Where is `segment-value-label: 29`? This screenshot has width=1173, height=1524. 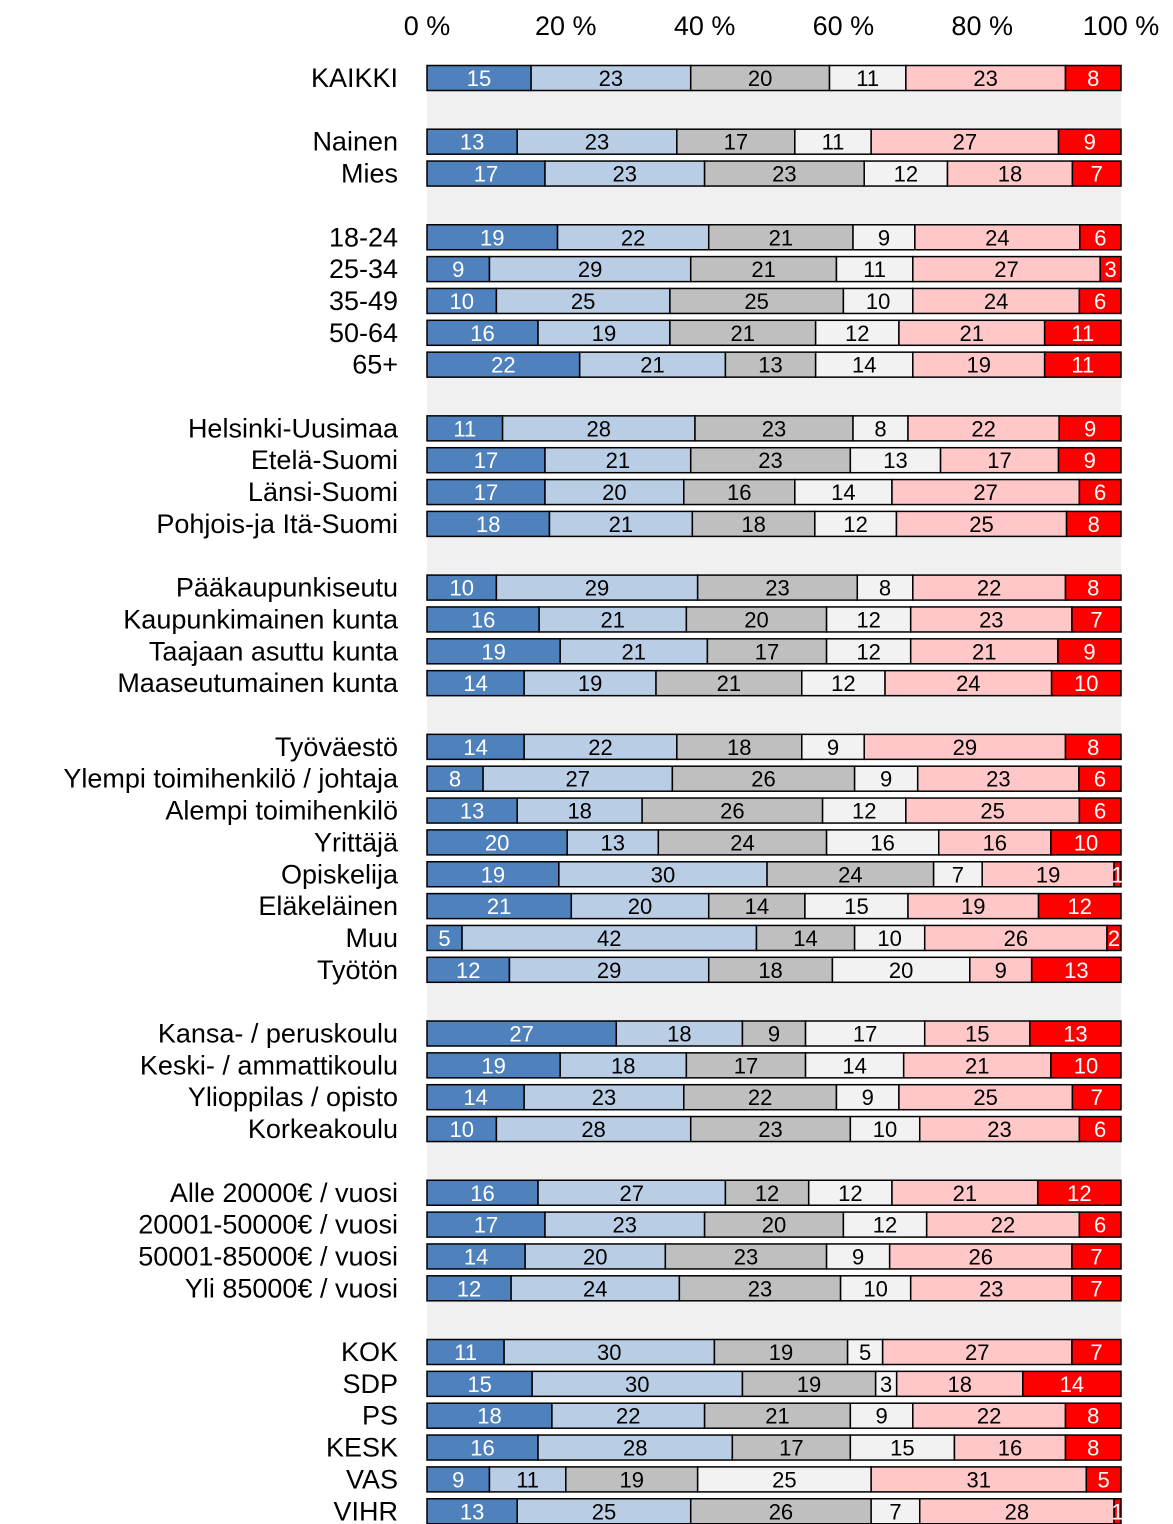
segment-value-label: 29 is located at coordinates (597, 588).